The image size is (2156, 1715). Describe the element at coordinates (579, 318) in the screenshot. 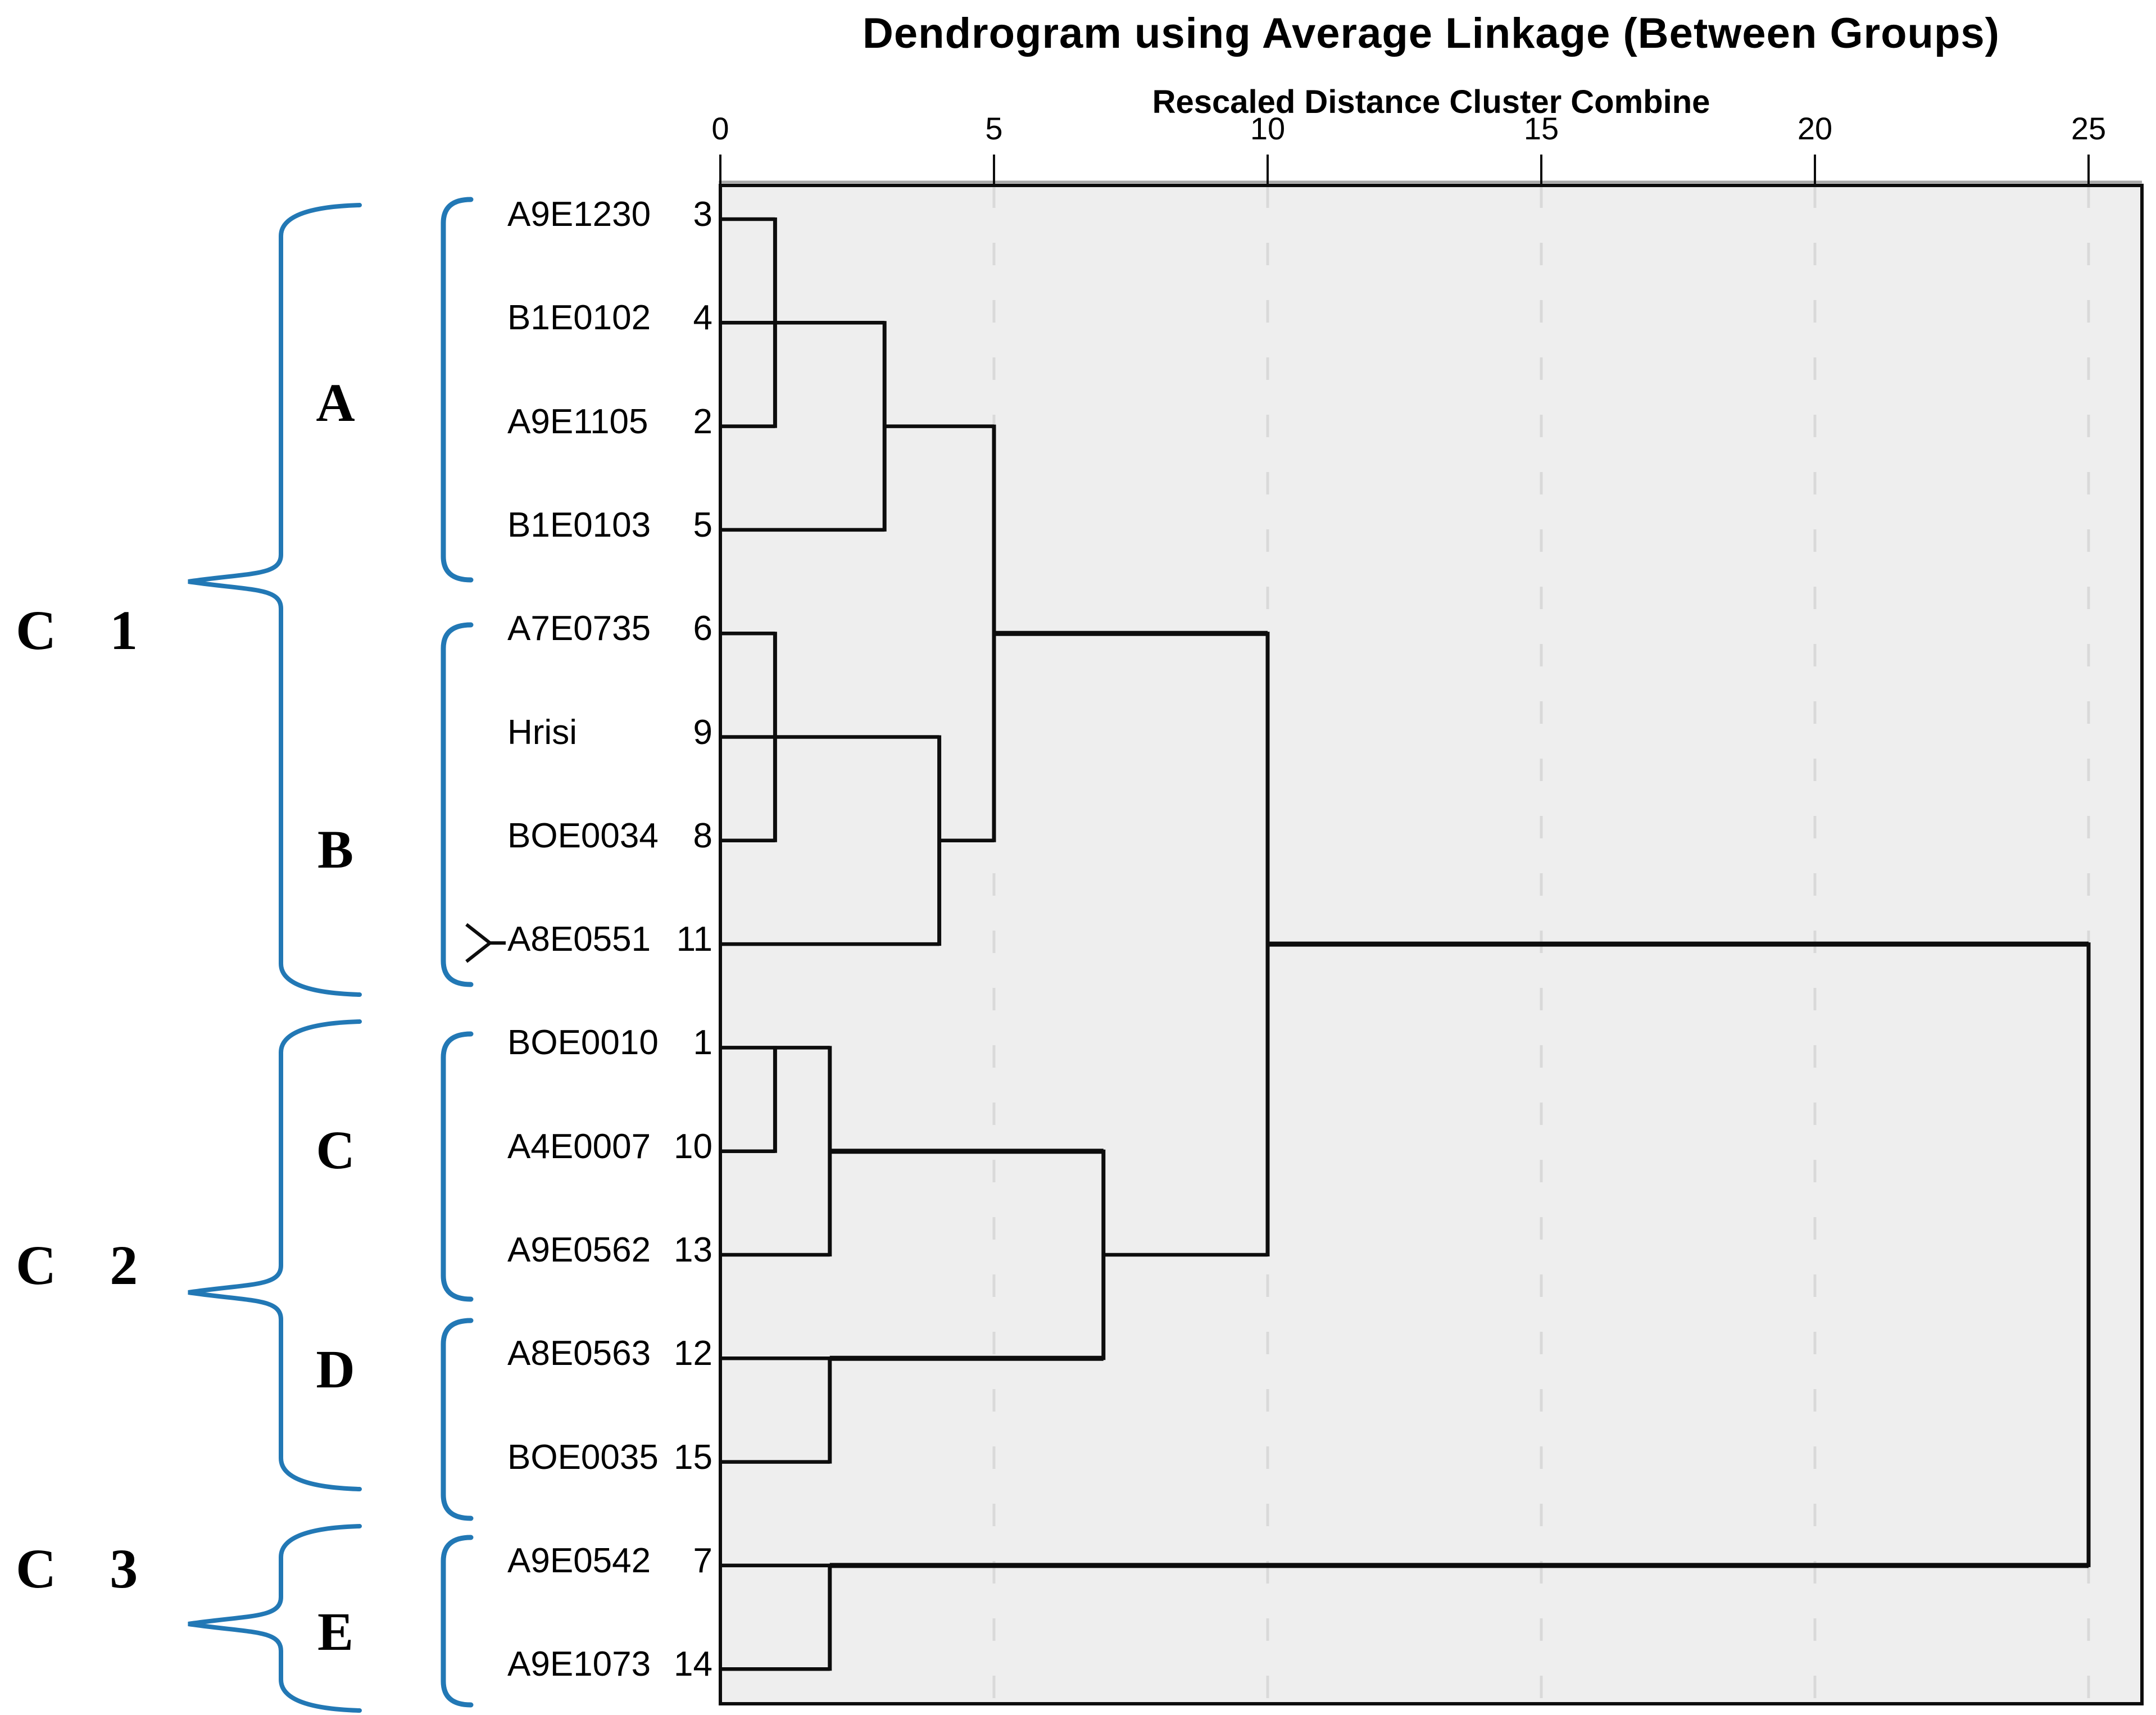

I see `leaf-label: B1E0102` at that location.